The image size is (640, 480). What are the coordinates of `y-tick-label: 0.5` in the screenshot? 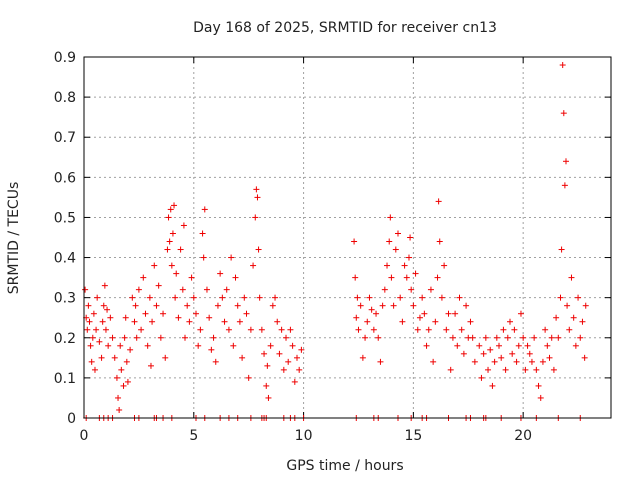 It's located at (65, 218).